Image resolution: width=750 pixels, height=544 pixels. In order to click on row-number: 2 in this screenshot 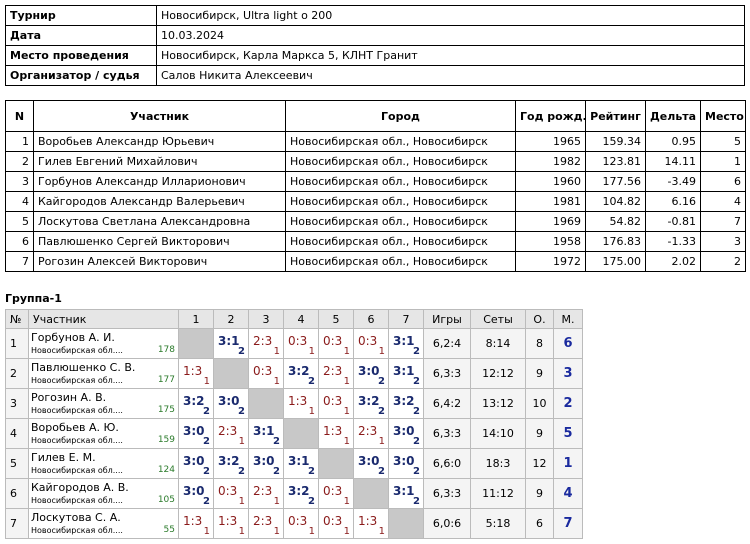, I will do `click(17, 373)`.